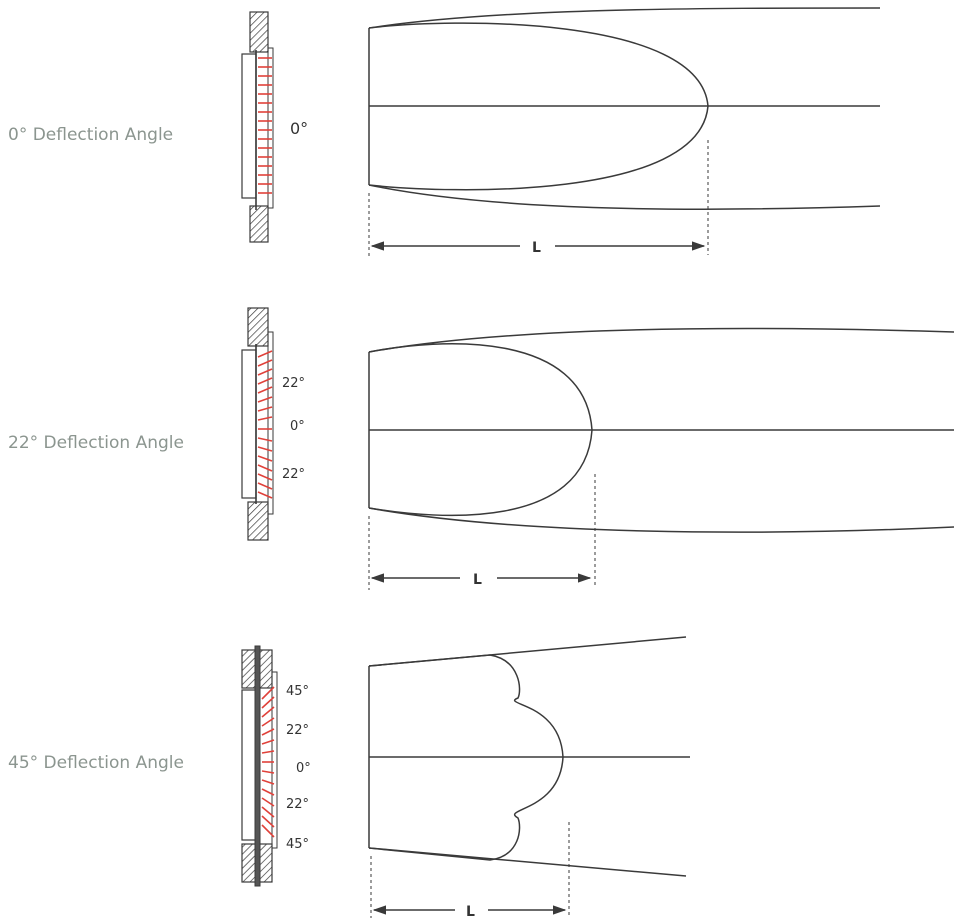 Image resolution: width=954 pixels, height=922 pixels. I want to click on angle-label-top: 22°, so click(293, 383).